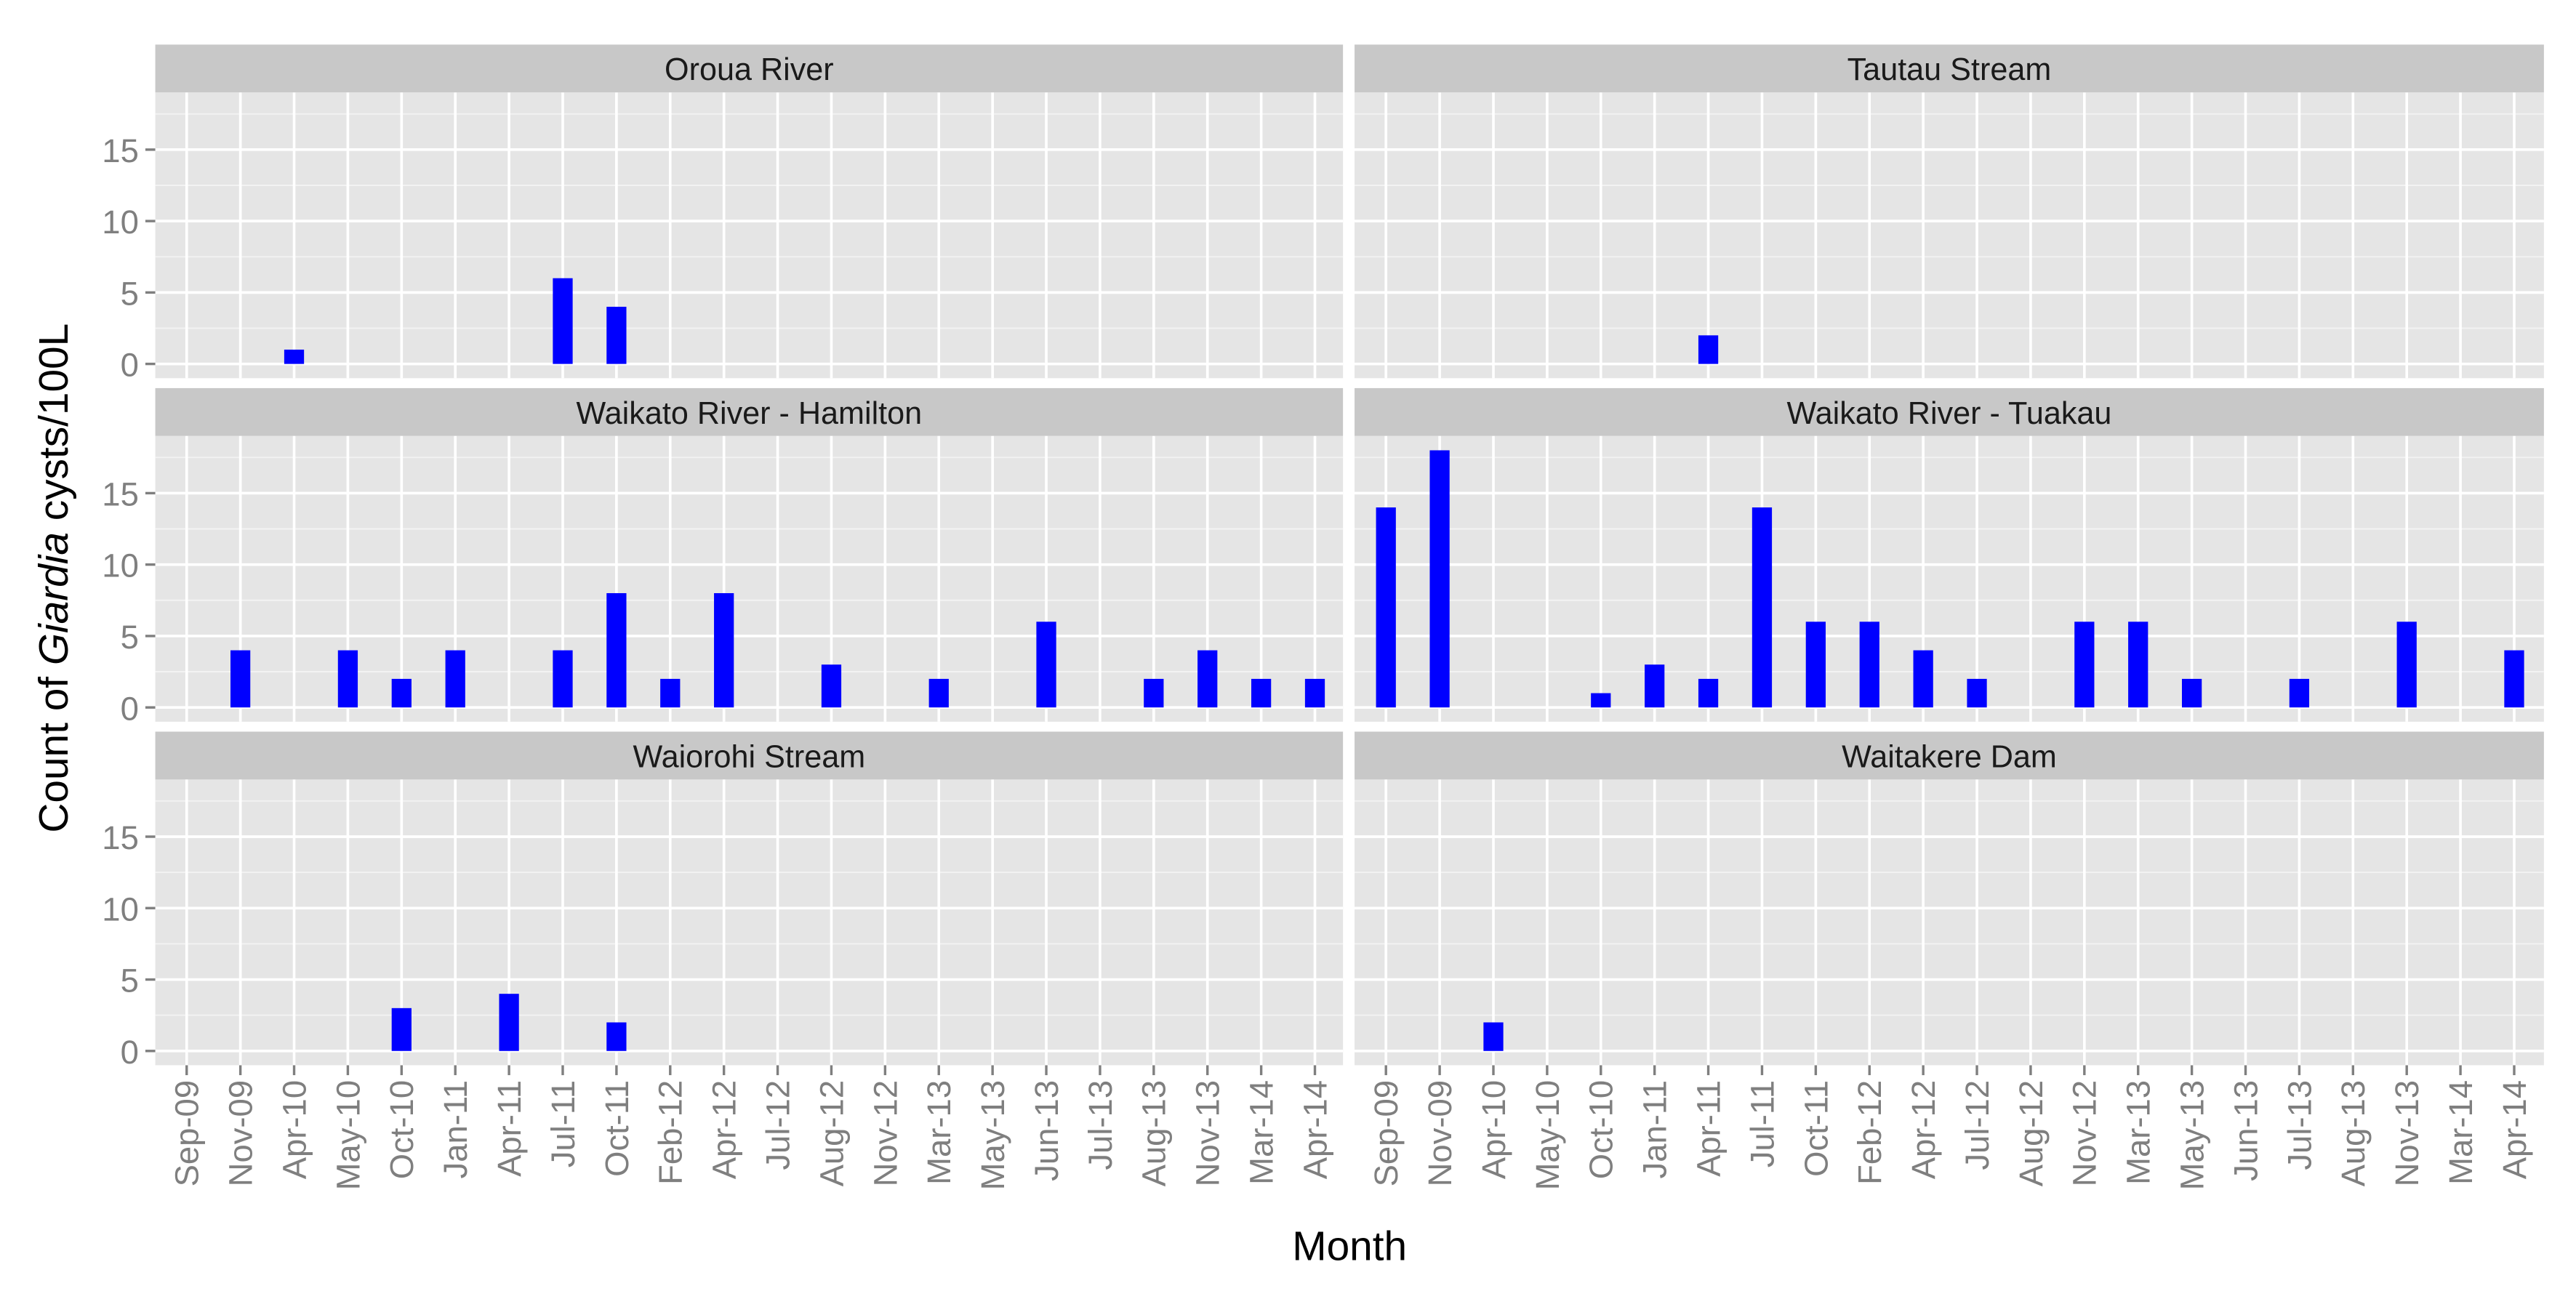 The height and width of the screenshot is (1291, 2576). I want to click on x-tick-label: Apr-11, so click(509, 1128).